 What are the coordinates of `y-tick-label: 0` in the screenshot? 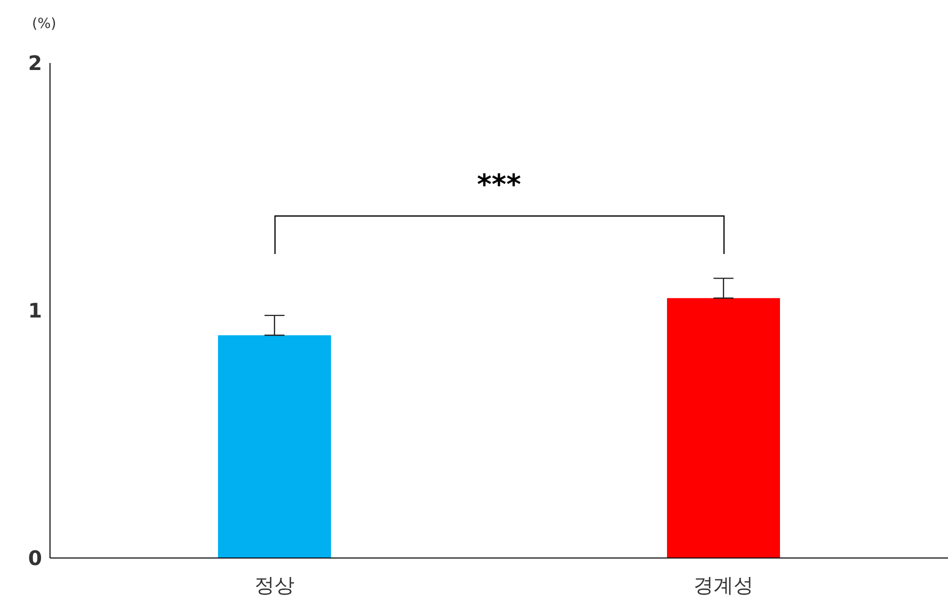 It's located at (35, 558).